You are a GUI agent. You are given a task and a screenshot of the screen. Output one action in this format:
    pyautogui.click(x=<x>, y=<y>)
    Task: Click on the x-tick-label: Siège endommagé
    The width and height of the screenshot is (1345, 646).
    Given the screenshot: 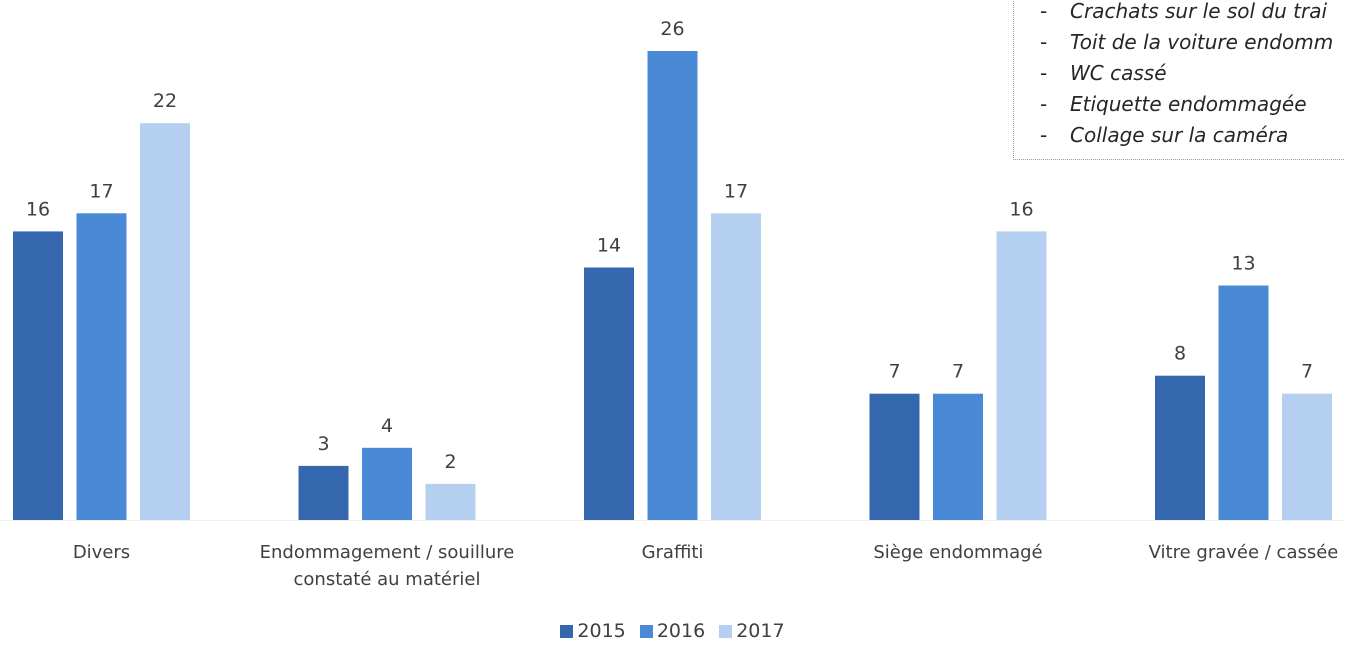 What is the action you would take?
    pyautogui.click(x=957, y=552)
    